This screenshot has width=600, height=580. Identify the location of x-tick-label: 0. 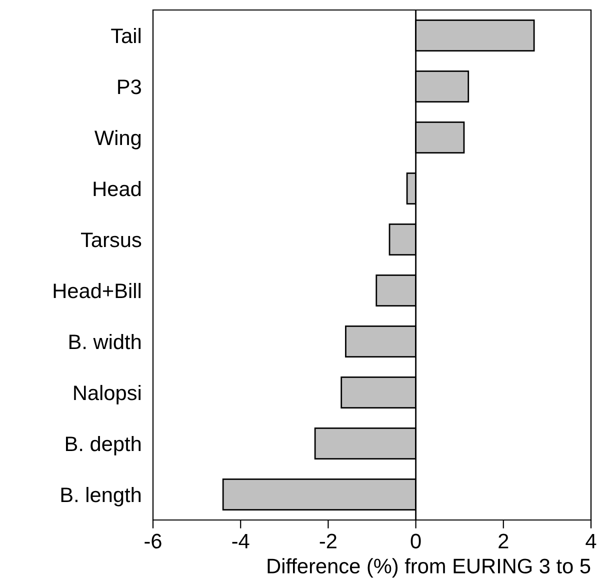
(415, 541).